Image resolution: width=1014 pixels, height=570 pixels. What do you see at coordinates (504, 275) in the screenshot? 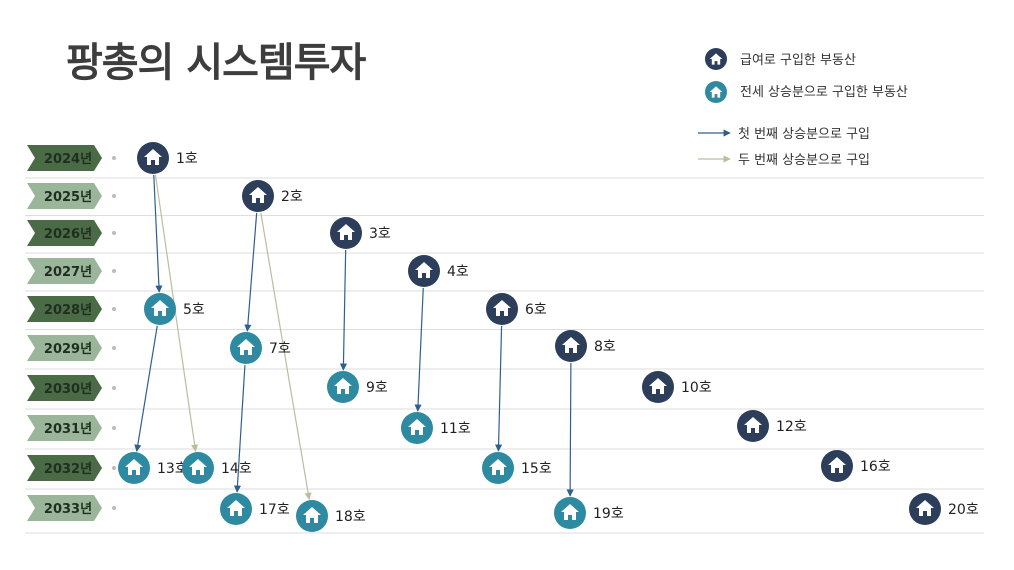
I see `year-row: 2027년` at bounding box center [504, 275].